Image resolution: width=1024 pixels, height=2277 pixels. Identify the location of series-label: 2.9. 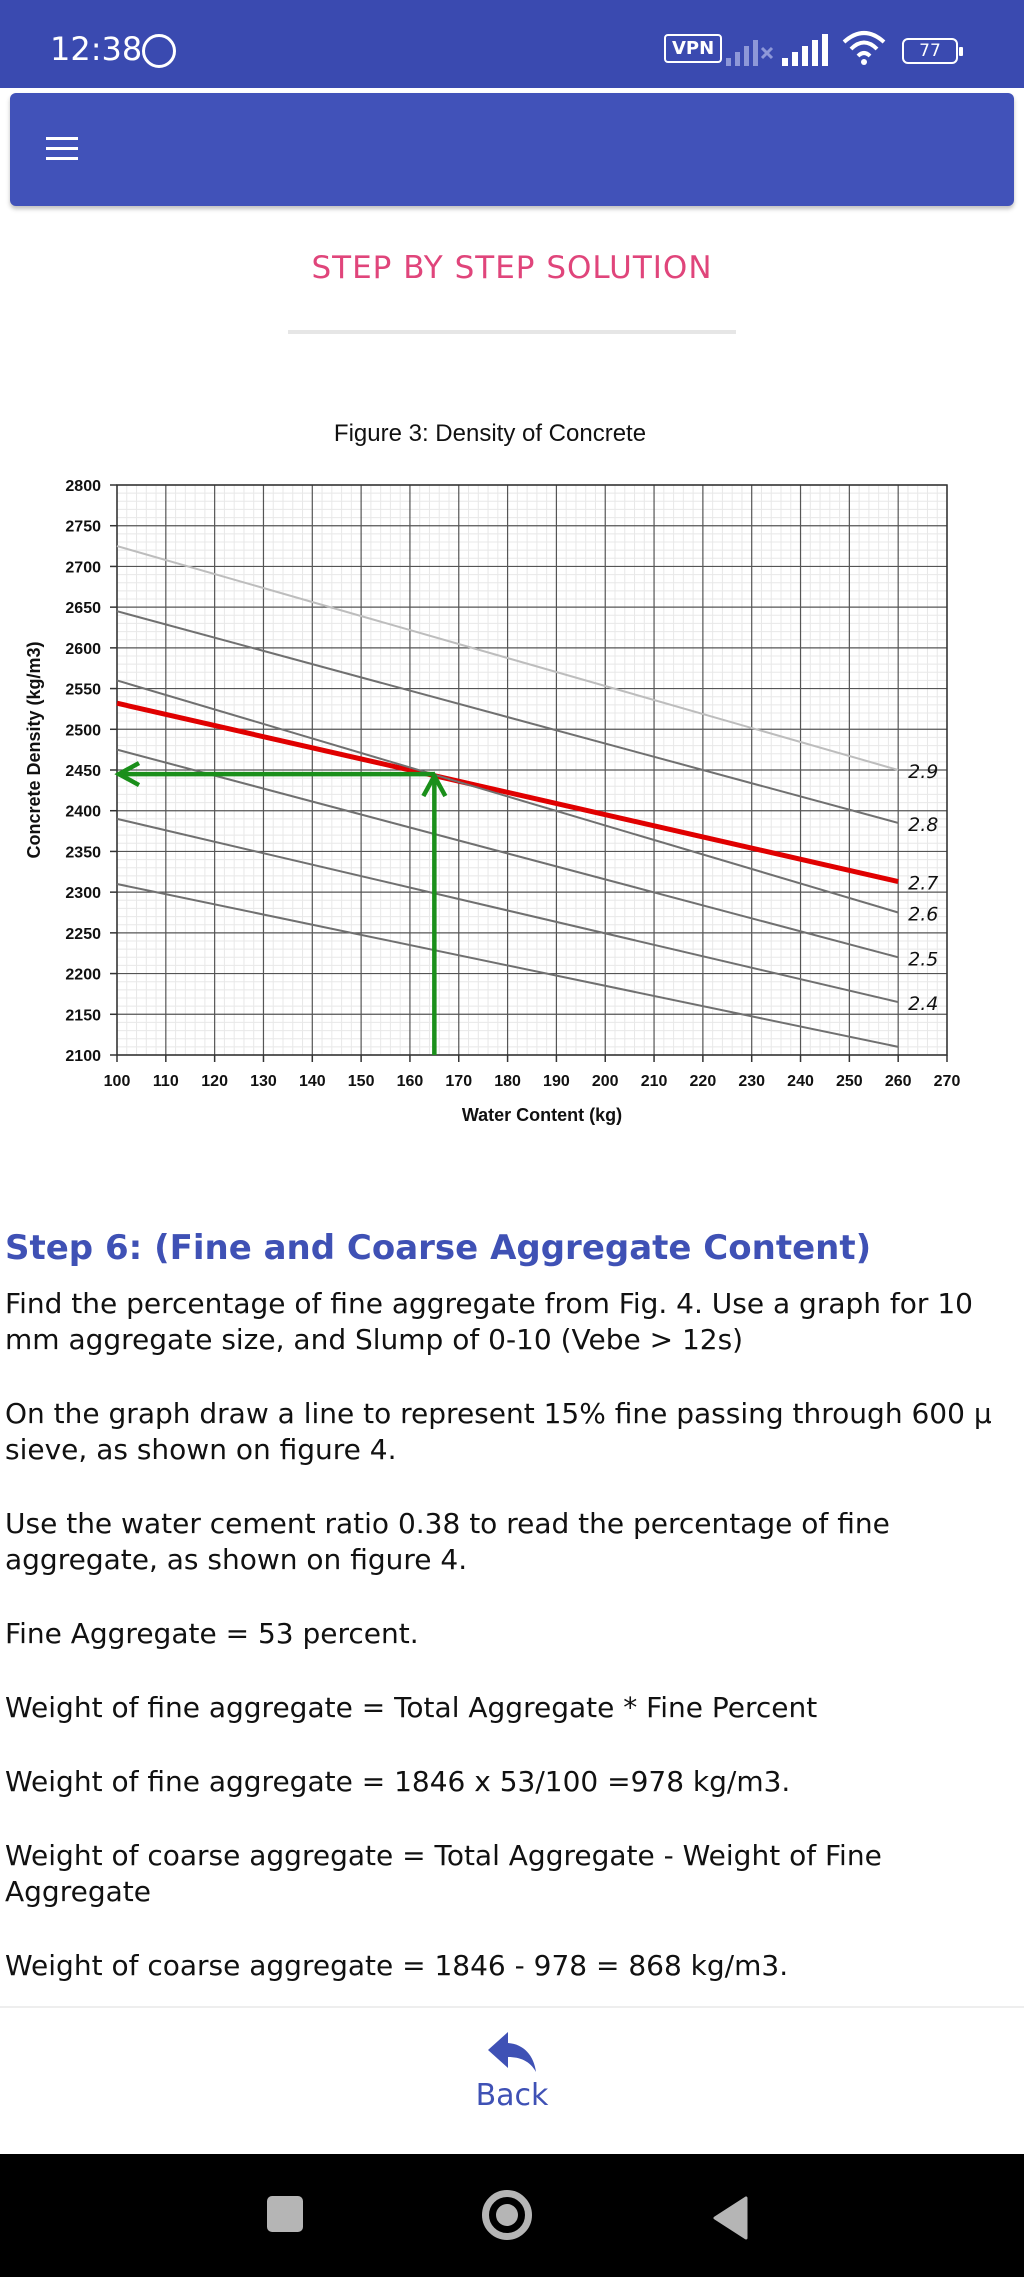
(923, 772).